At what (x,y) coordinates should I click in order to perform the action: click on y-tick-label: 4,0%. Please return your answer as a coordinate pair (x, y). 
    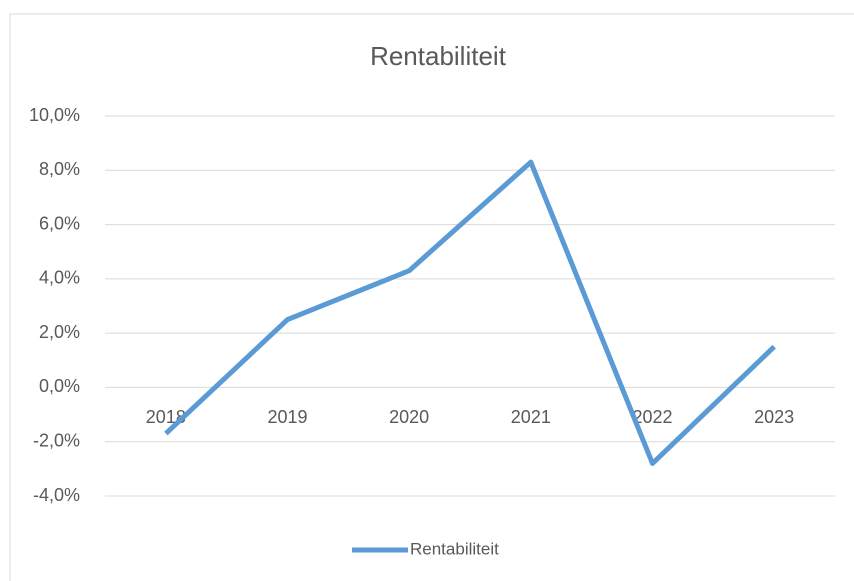
    Looking at the image, I should click on (59, 278).